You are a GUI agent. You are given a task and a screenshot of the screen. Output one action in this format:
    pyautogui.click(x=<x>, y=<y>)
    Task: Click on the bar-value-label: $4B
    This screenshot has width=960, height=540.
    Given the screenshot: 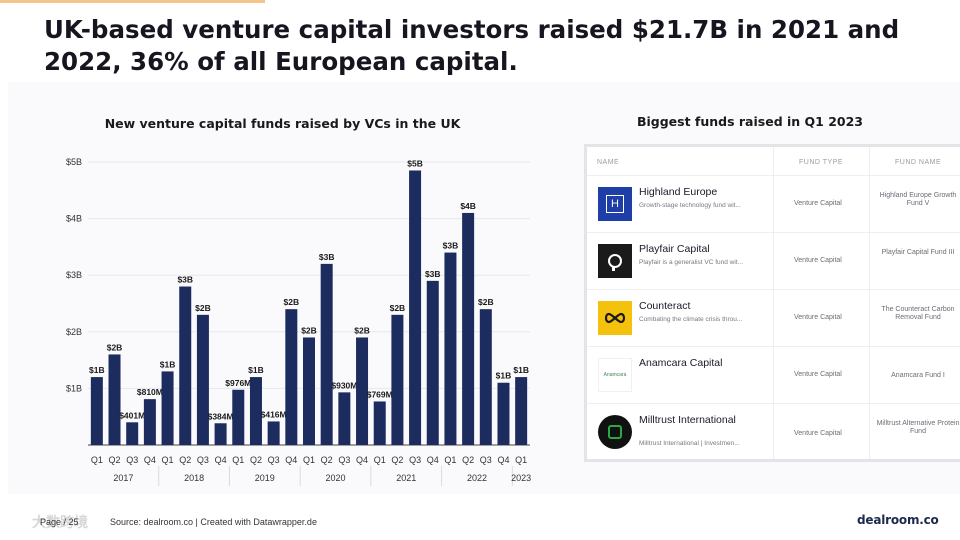 What is the action you would take?
    pyautogui.click(x=468, y=206)
    